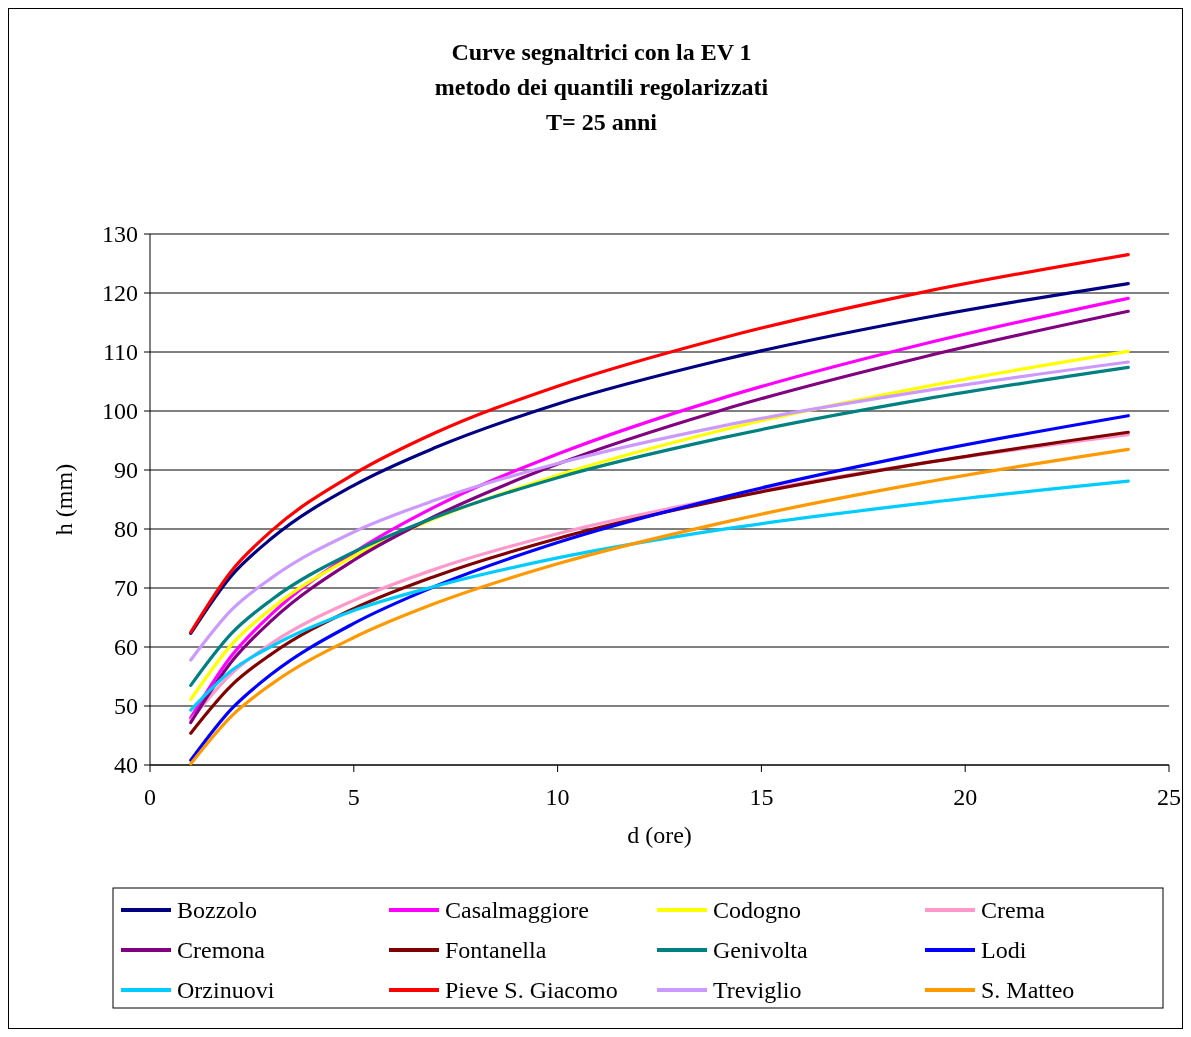 This screenshot has width=1191, height=1037. I want to click on chart-title: Curve segnaltrici con la EV 1 metodo dei quantili regolarizzati T= 25 anni, so click(601, 87).